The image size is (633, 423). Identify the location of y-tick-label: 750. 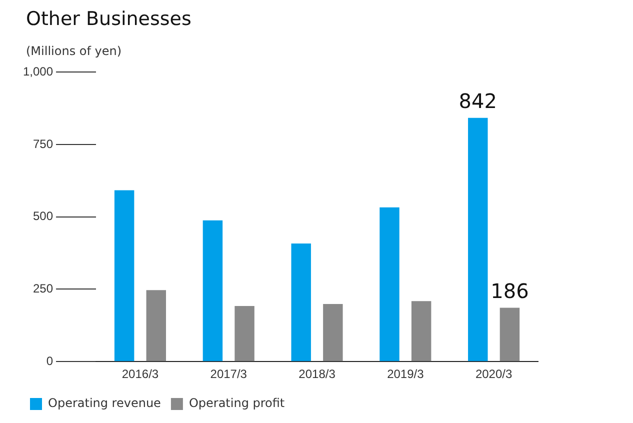
(43, 143).